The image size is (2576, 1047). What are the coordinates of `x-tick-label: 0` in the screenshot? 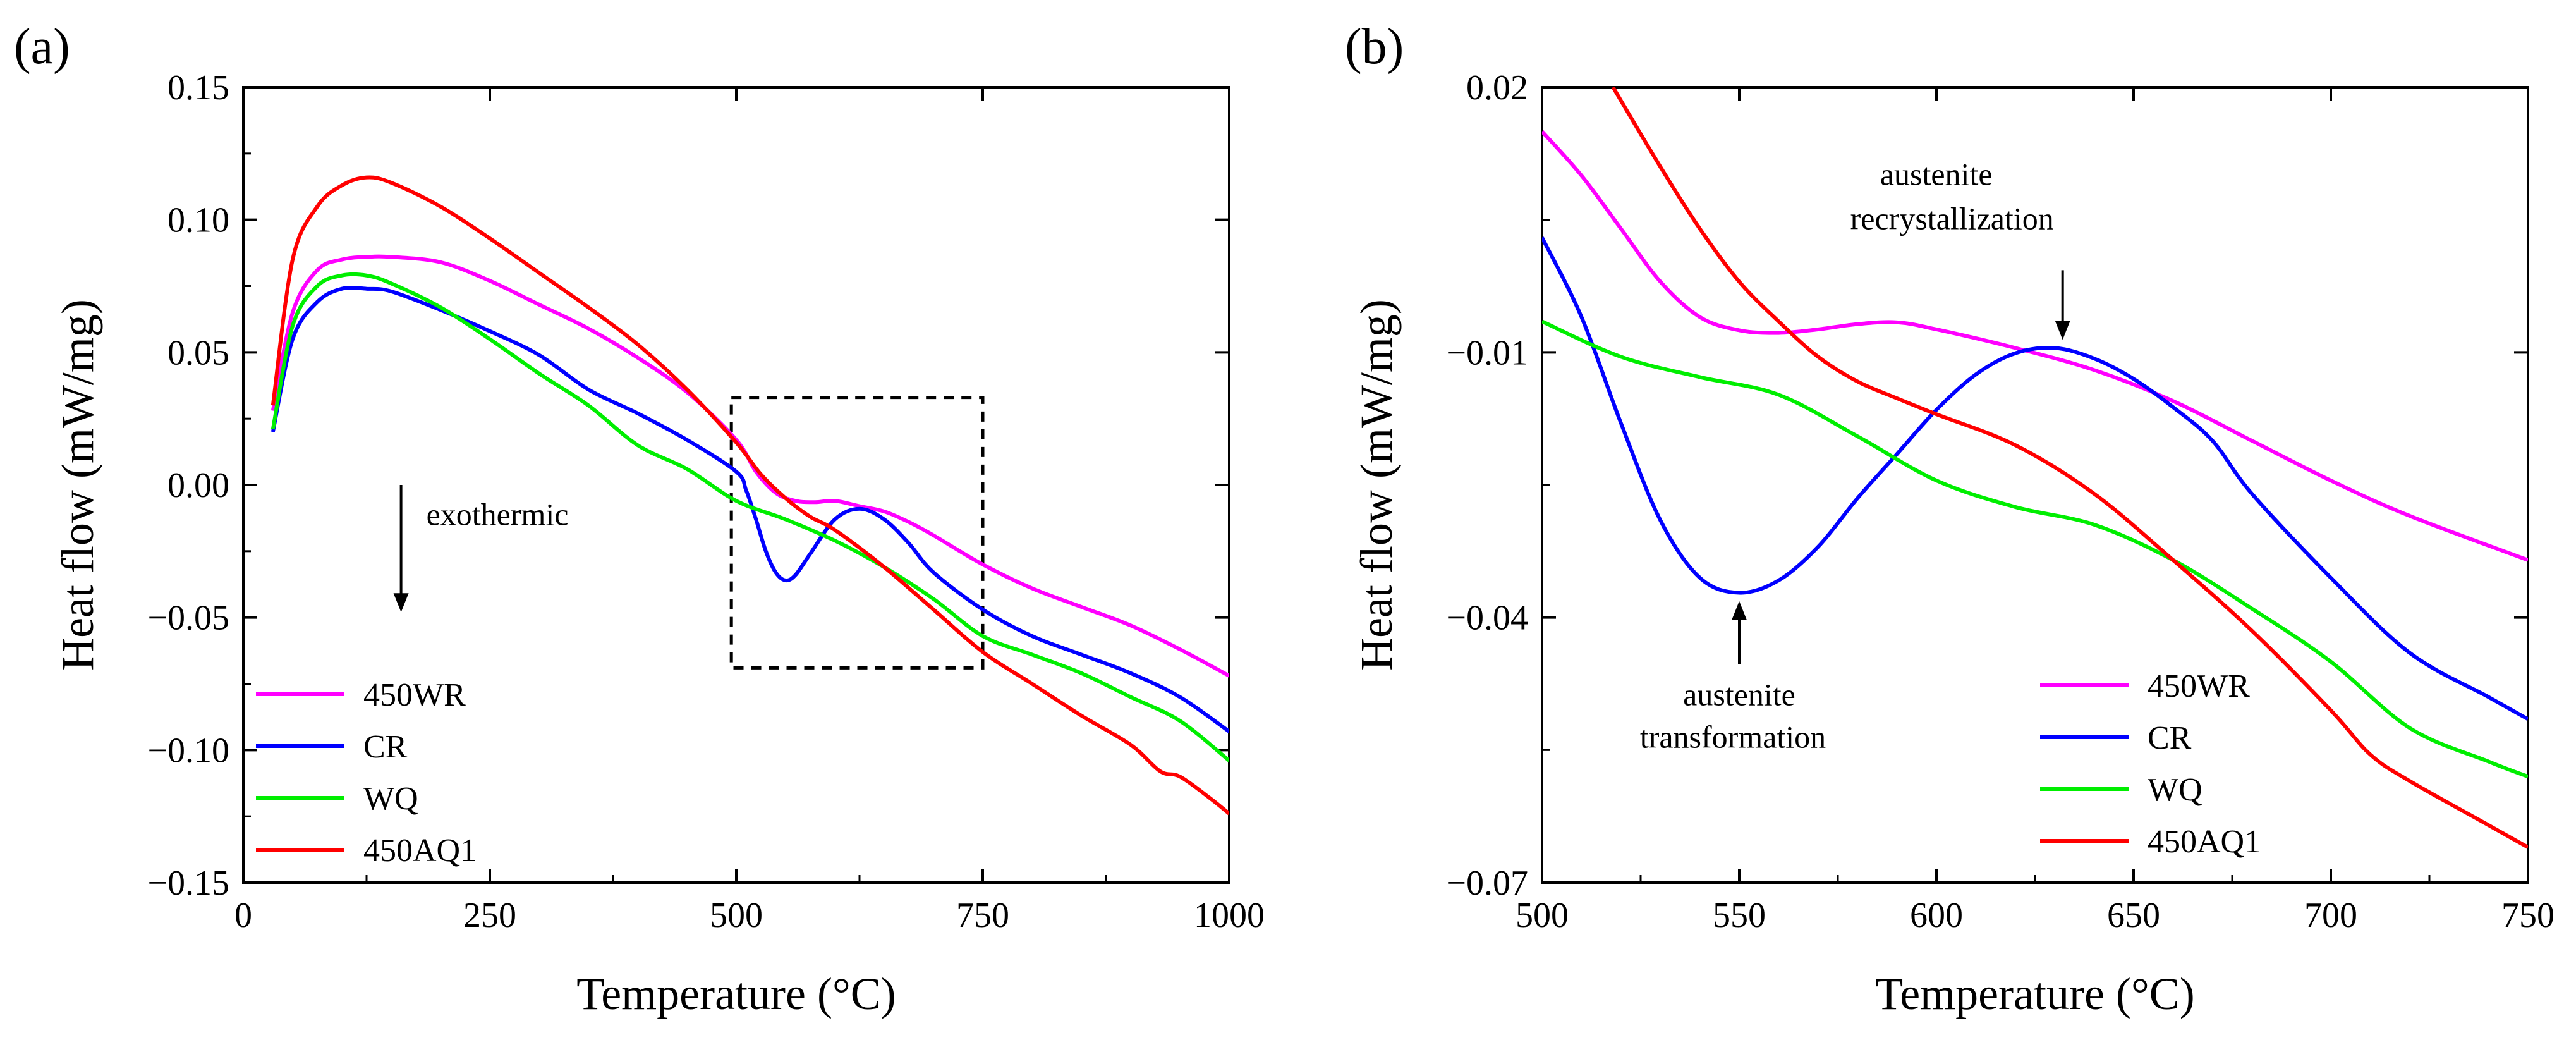 It's located at (243, 915).